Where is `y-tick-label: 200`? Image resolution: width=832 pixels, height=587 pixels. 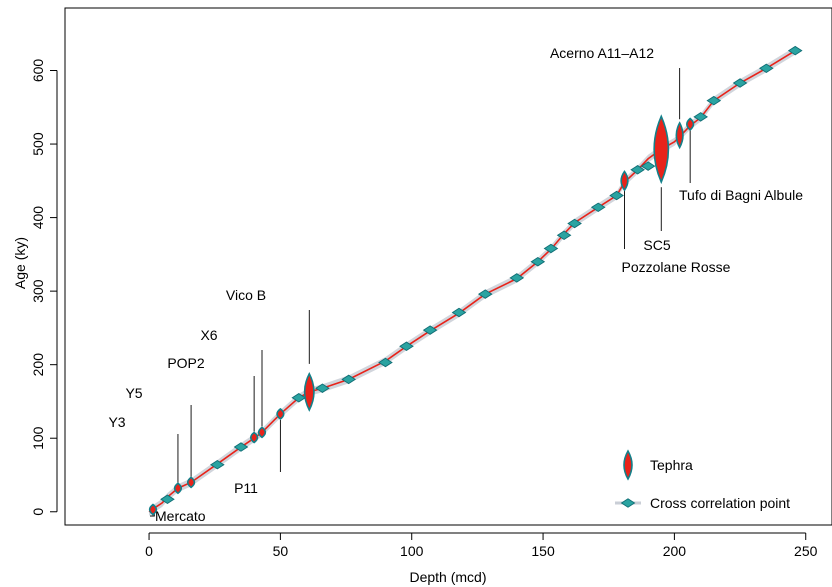 y-tick-label: 200 is located at coordinates (38, 365).